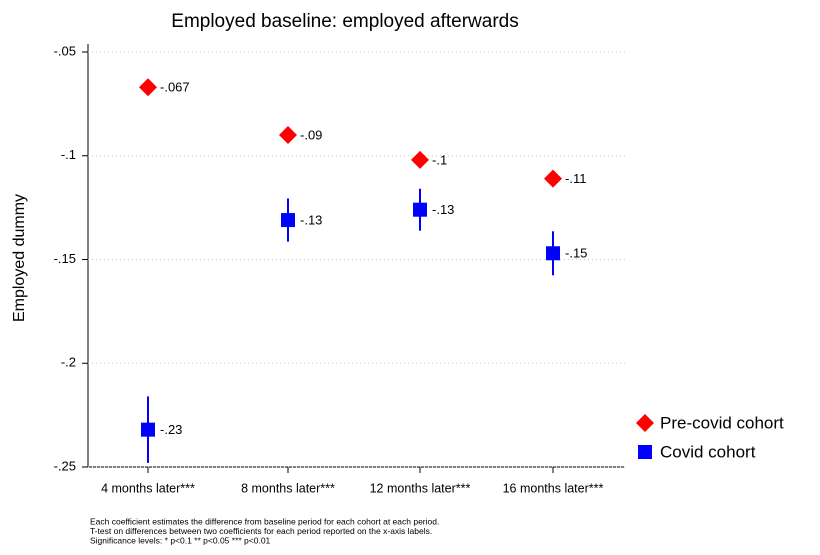 The height and width of the screenshot is (555, 820). Describe the element at coordinates (722, 422) in the screenshot. I see `legend-label: Pre-covid cohort` at that location.